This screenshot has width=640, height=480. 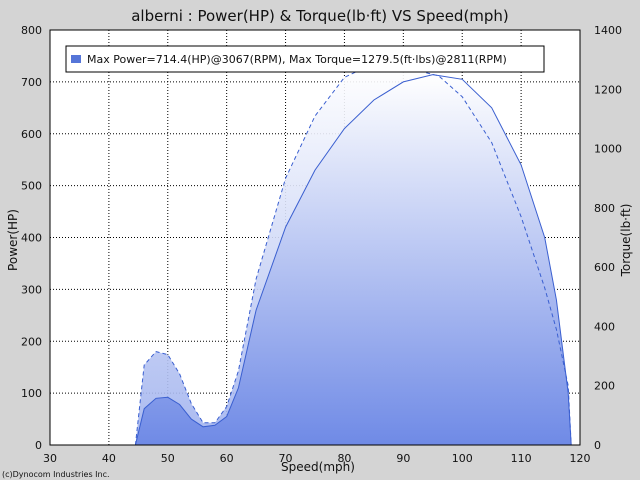 What do you see at coordinates (286, 458) in the screenshot?
I see `x-tick-label: 70` at bounding box center [286, 458].